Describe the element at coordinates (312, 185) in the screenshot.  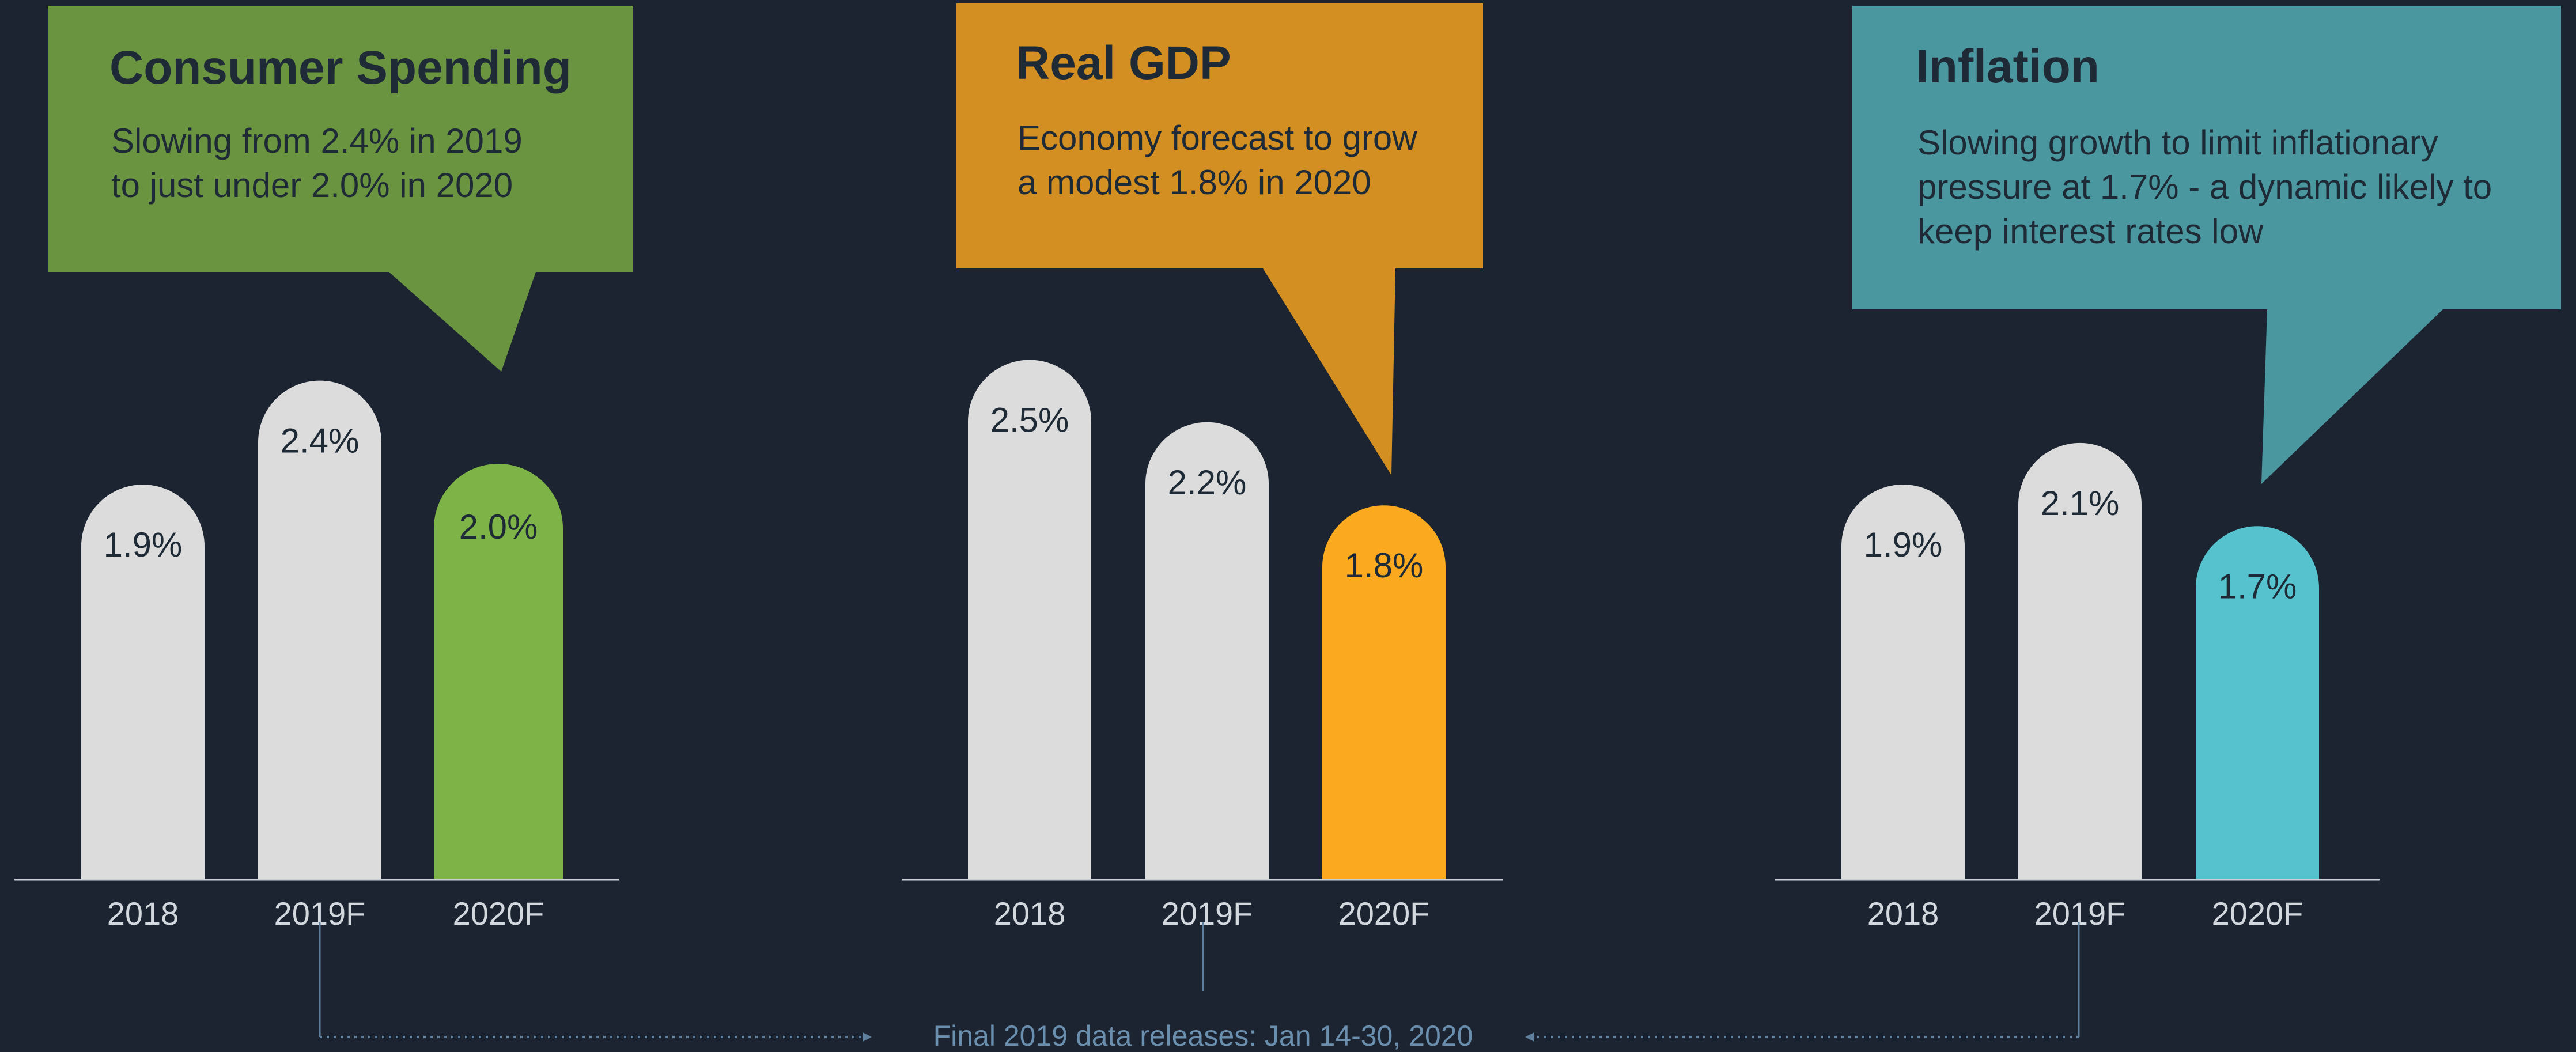
I see `chart-subtitle-line: to just under 2.0% in 2020` at that location.